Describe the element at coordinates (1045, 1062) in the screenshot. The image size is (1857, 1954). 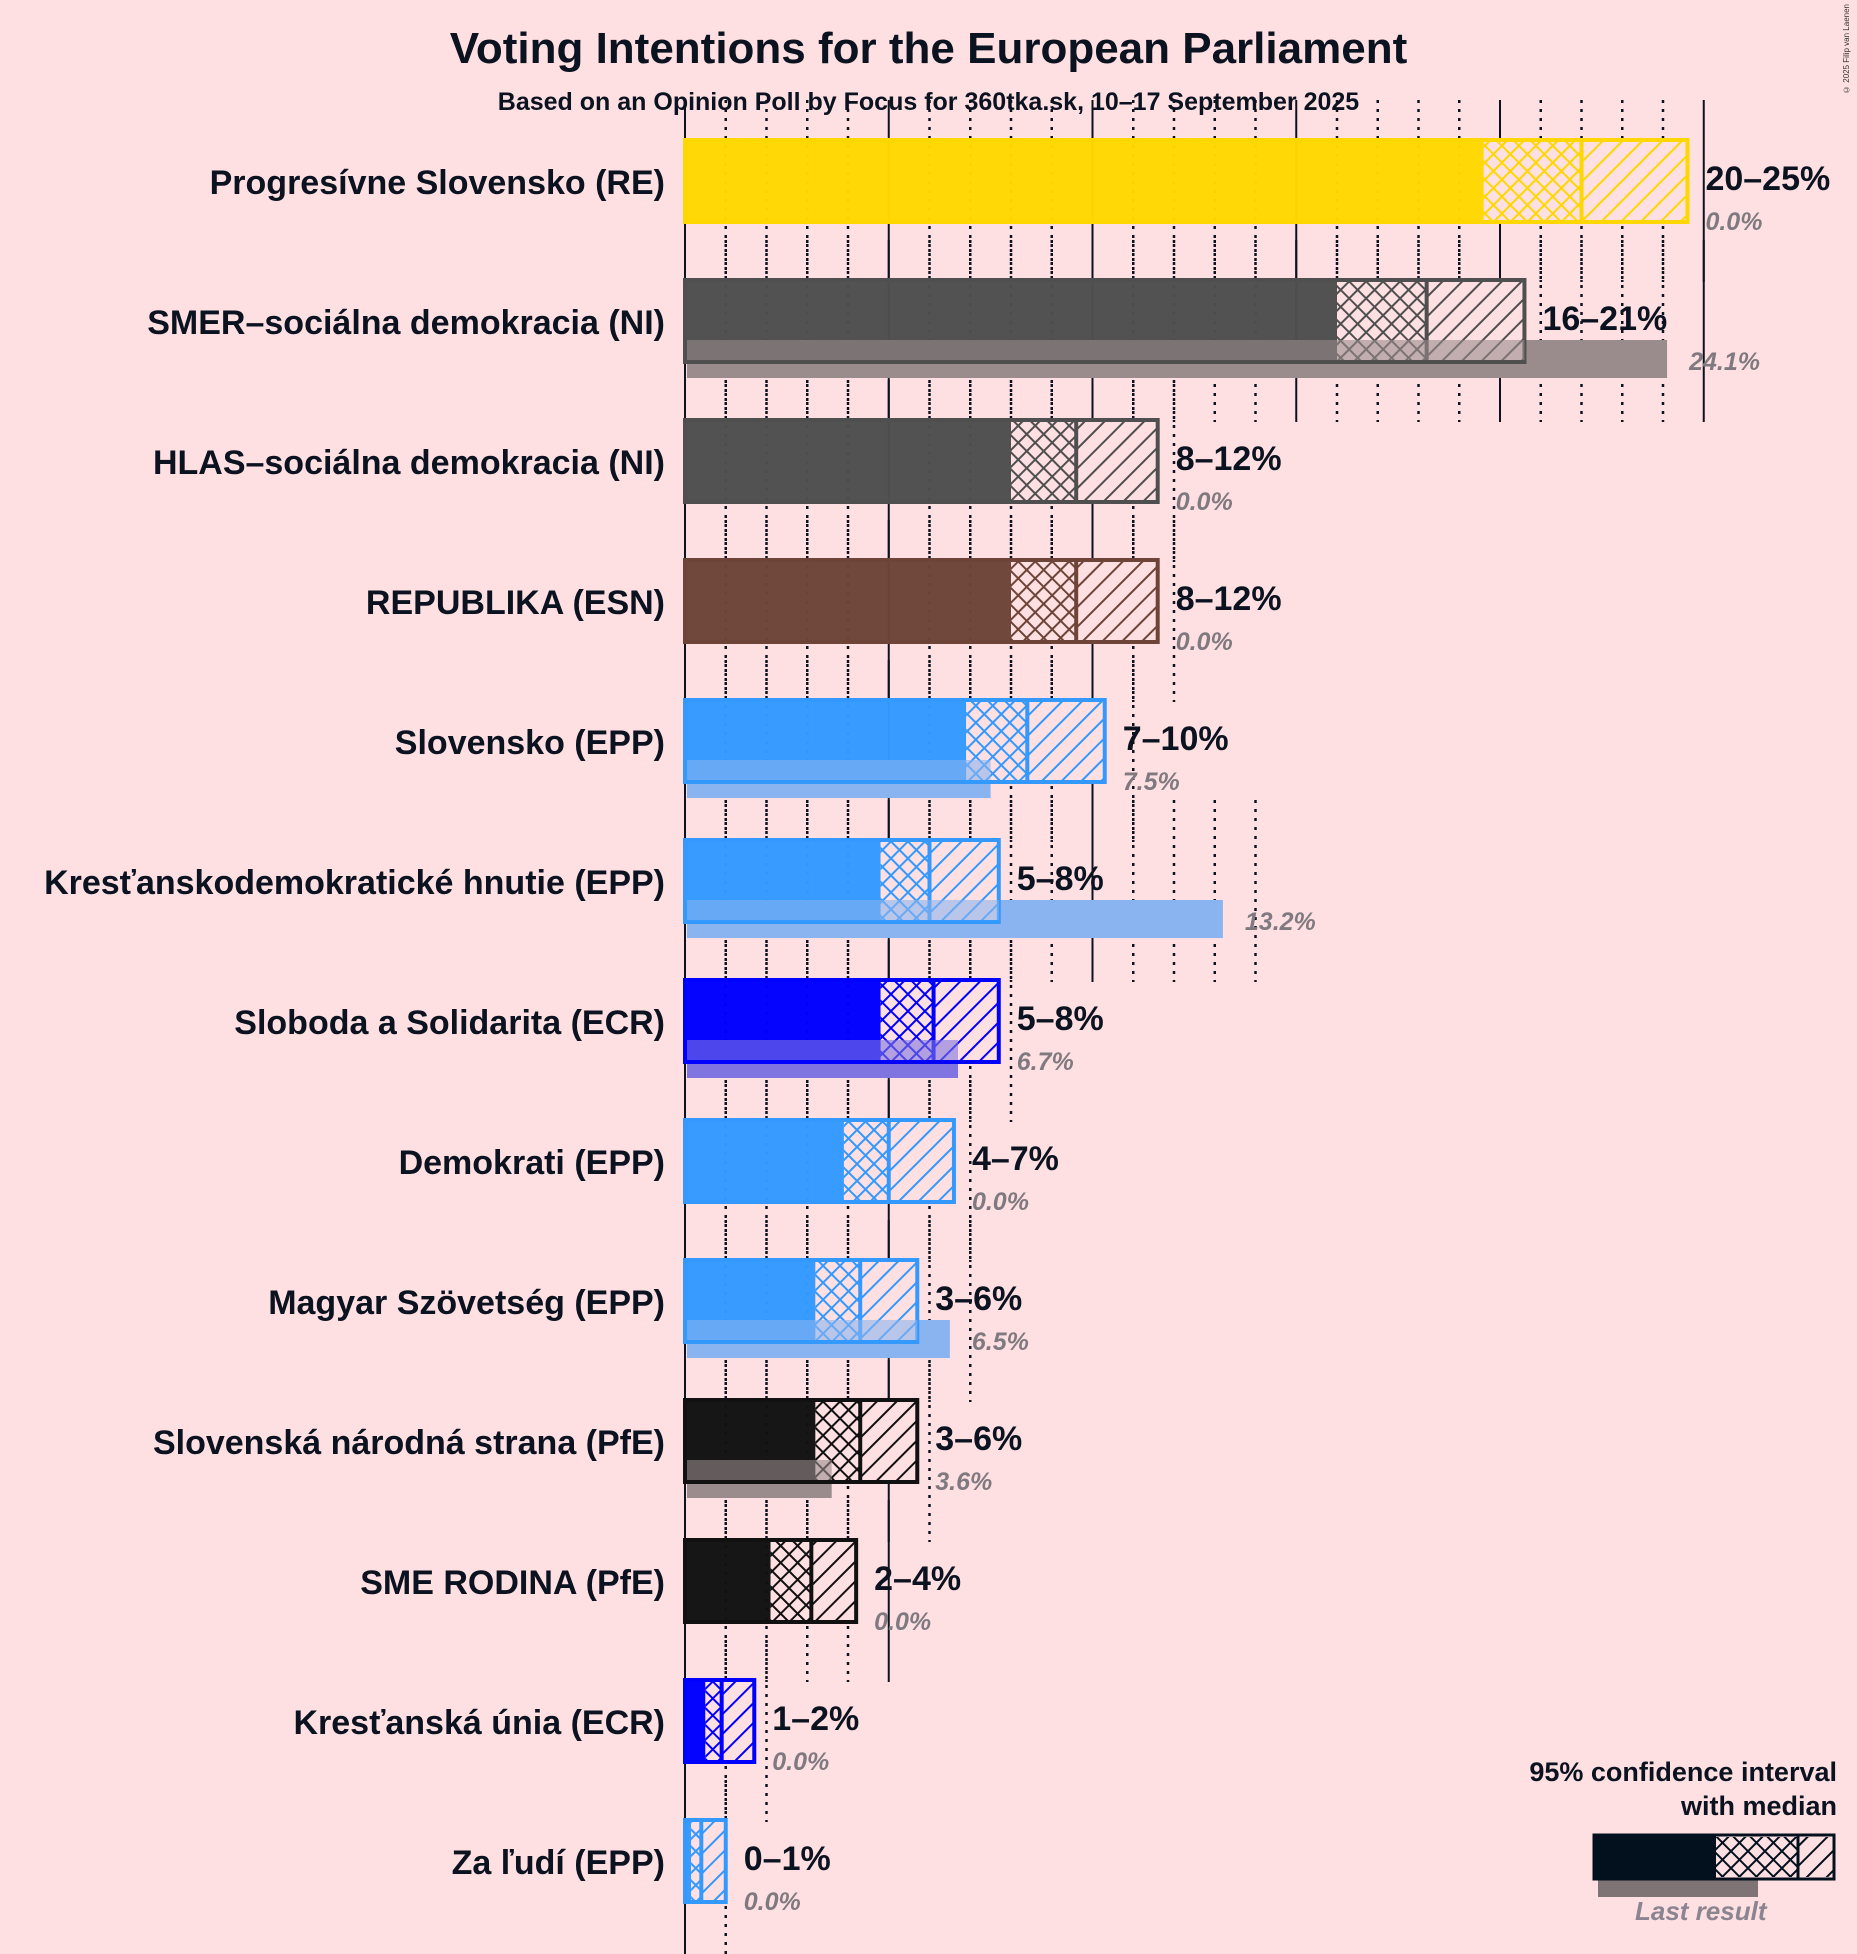
I see `last-result-label: 6.7%` at that location.